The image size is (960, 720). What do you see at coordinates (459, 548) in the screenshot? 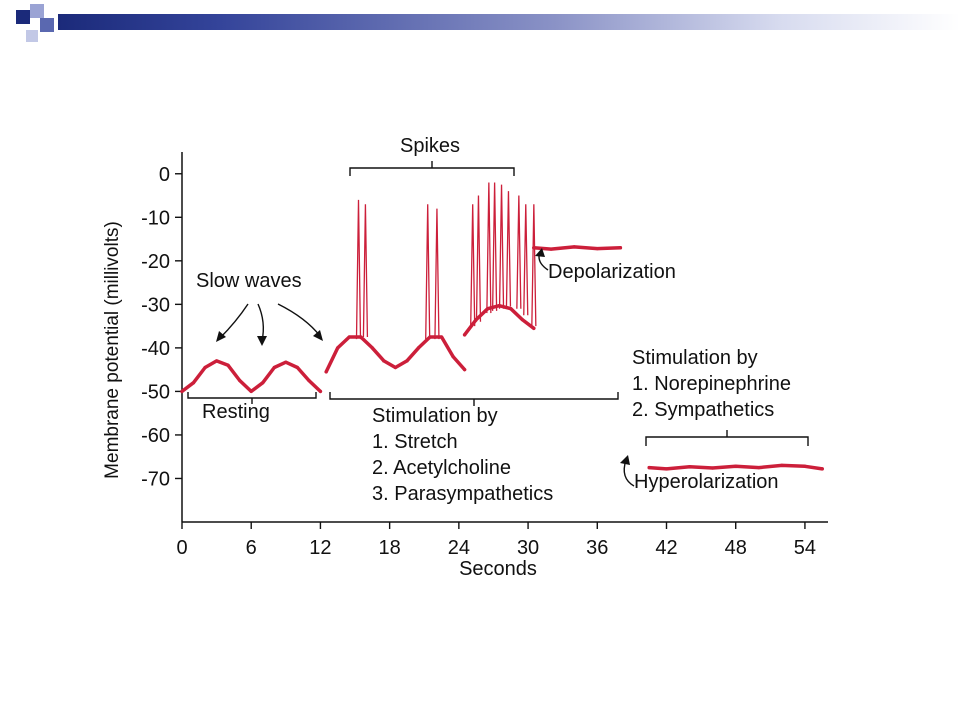
I see `x-tick-label: 24` at bounding box center [459, 548].